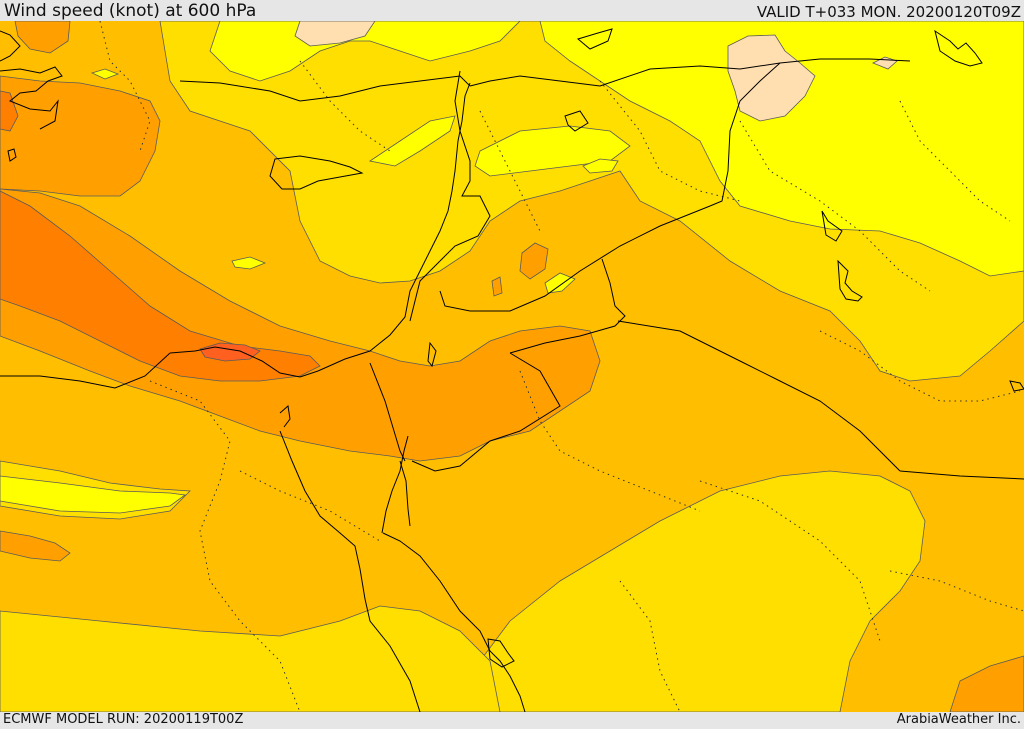 This screenshot has height=729, width=1024. What do you see at coordinates (986, 683) in the screenshot?
I see `band-40-50-southeast` at bounding box center [986, 683].